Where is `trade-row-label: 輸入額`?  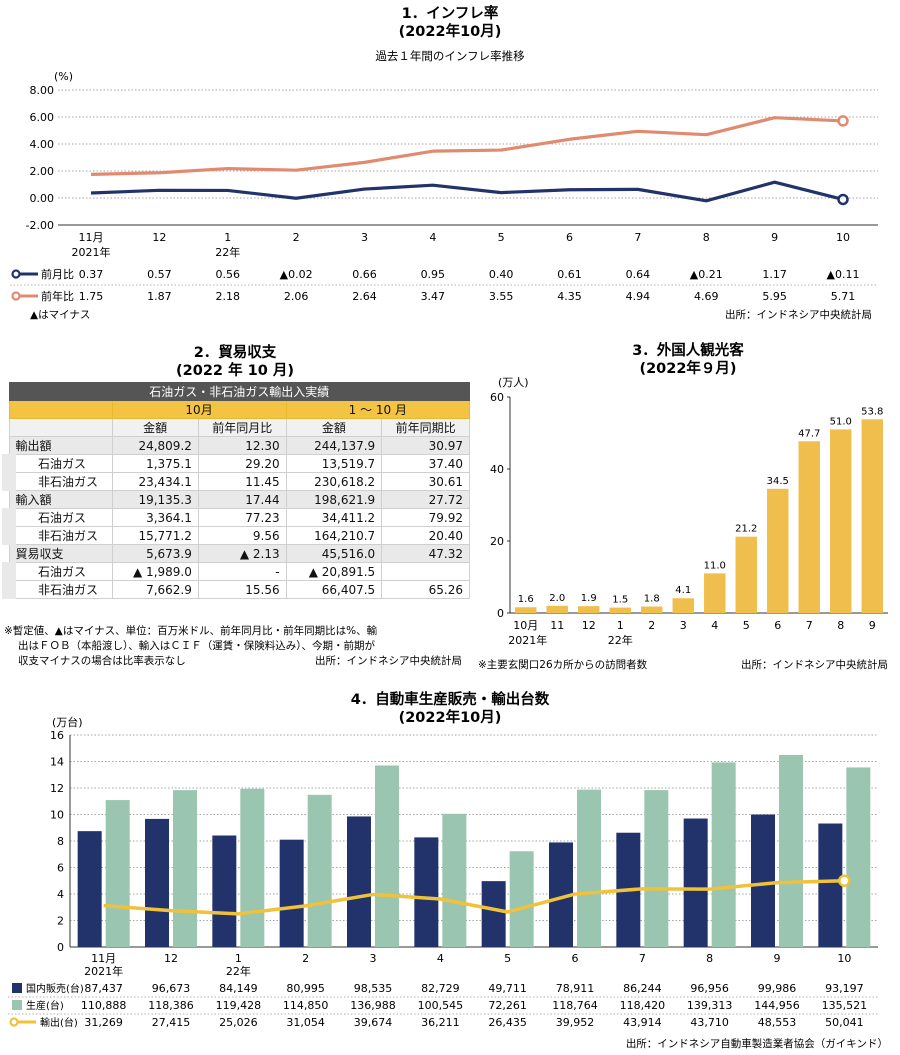 trade-row-label: 輸入額 is located at coordinates (60, 499).